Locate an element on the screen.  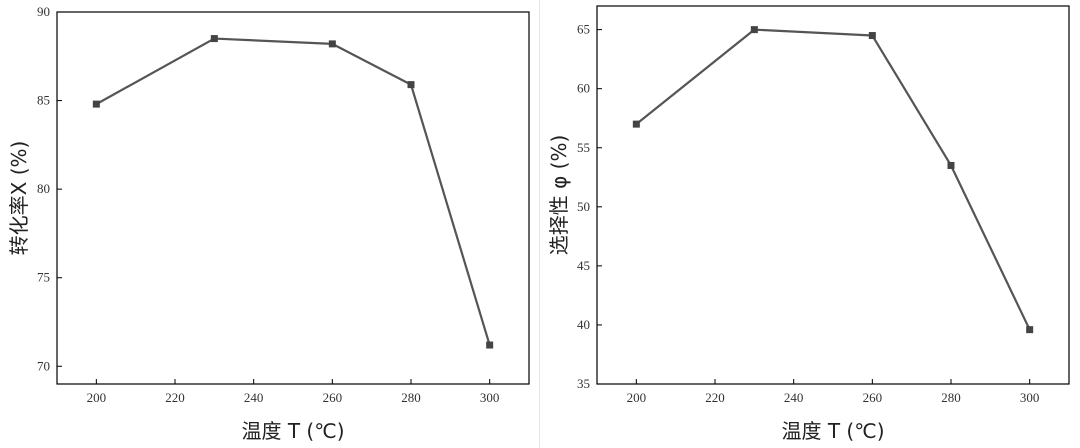
y-tick-label: 70 is located at coordinates (43, 365).